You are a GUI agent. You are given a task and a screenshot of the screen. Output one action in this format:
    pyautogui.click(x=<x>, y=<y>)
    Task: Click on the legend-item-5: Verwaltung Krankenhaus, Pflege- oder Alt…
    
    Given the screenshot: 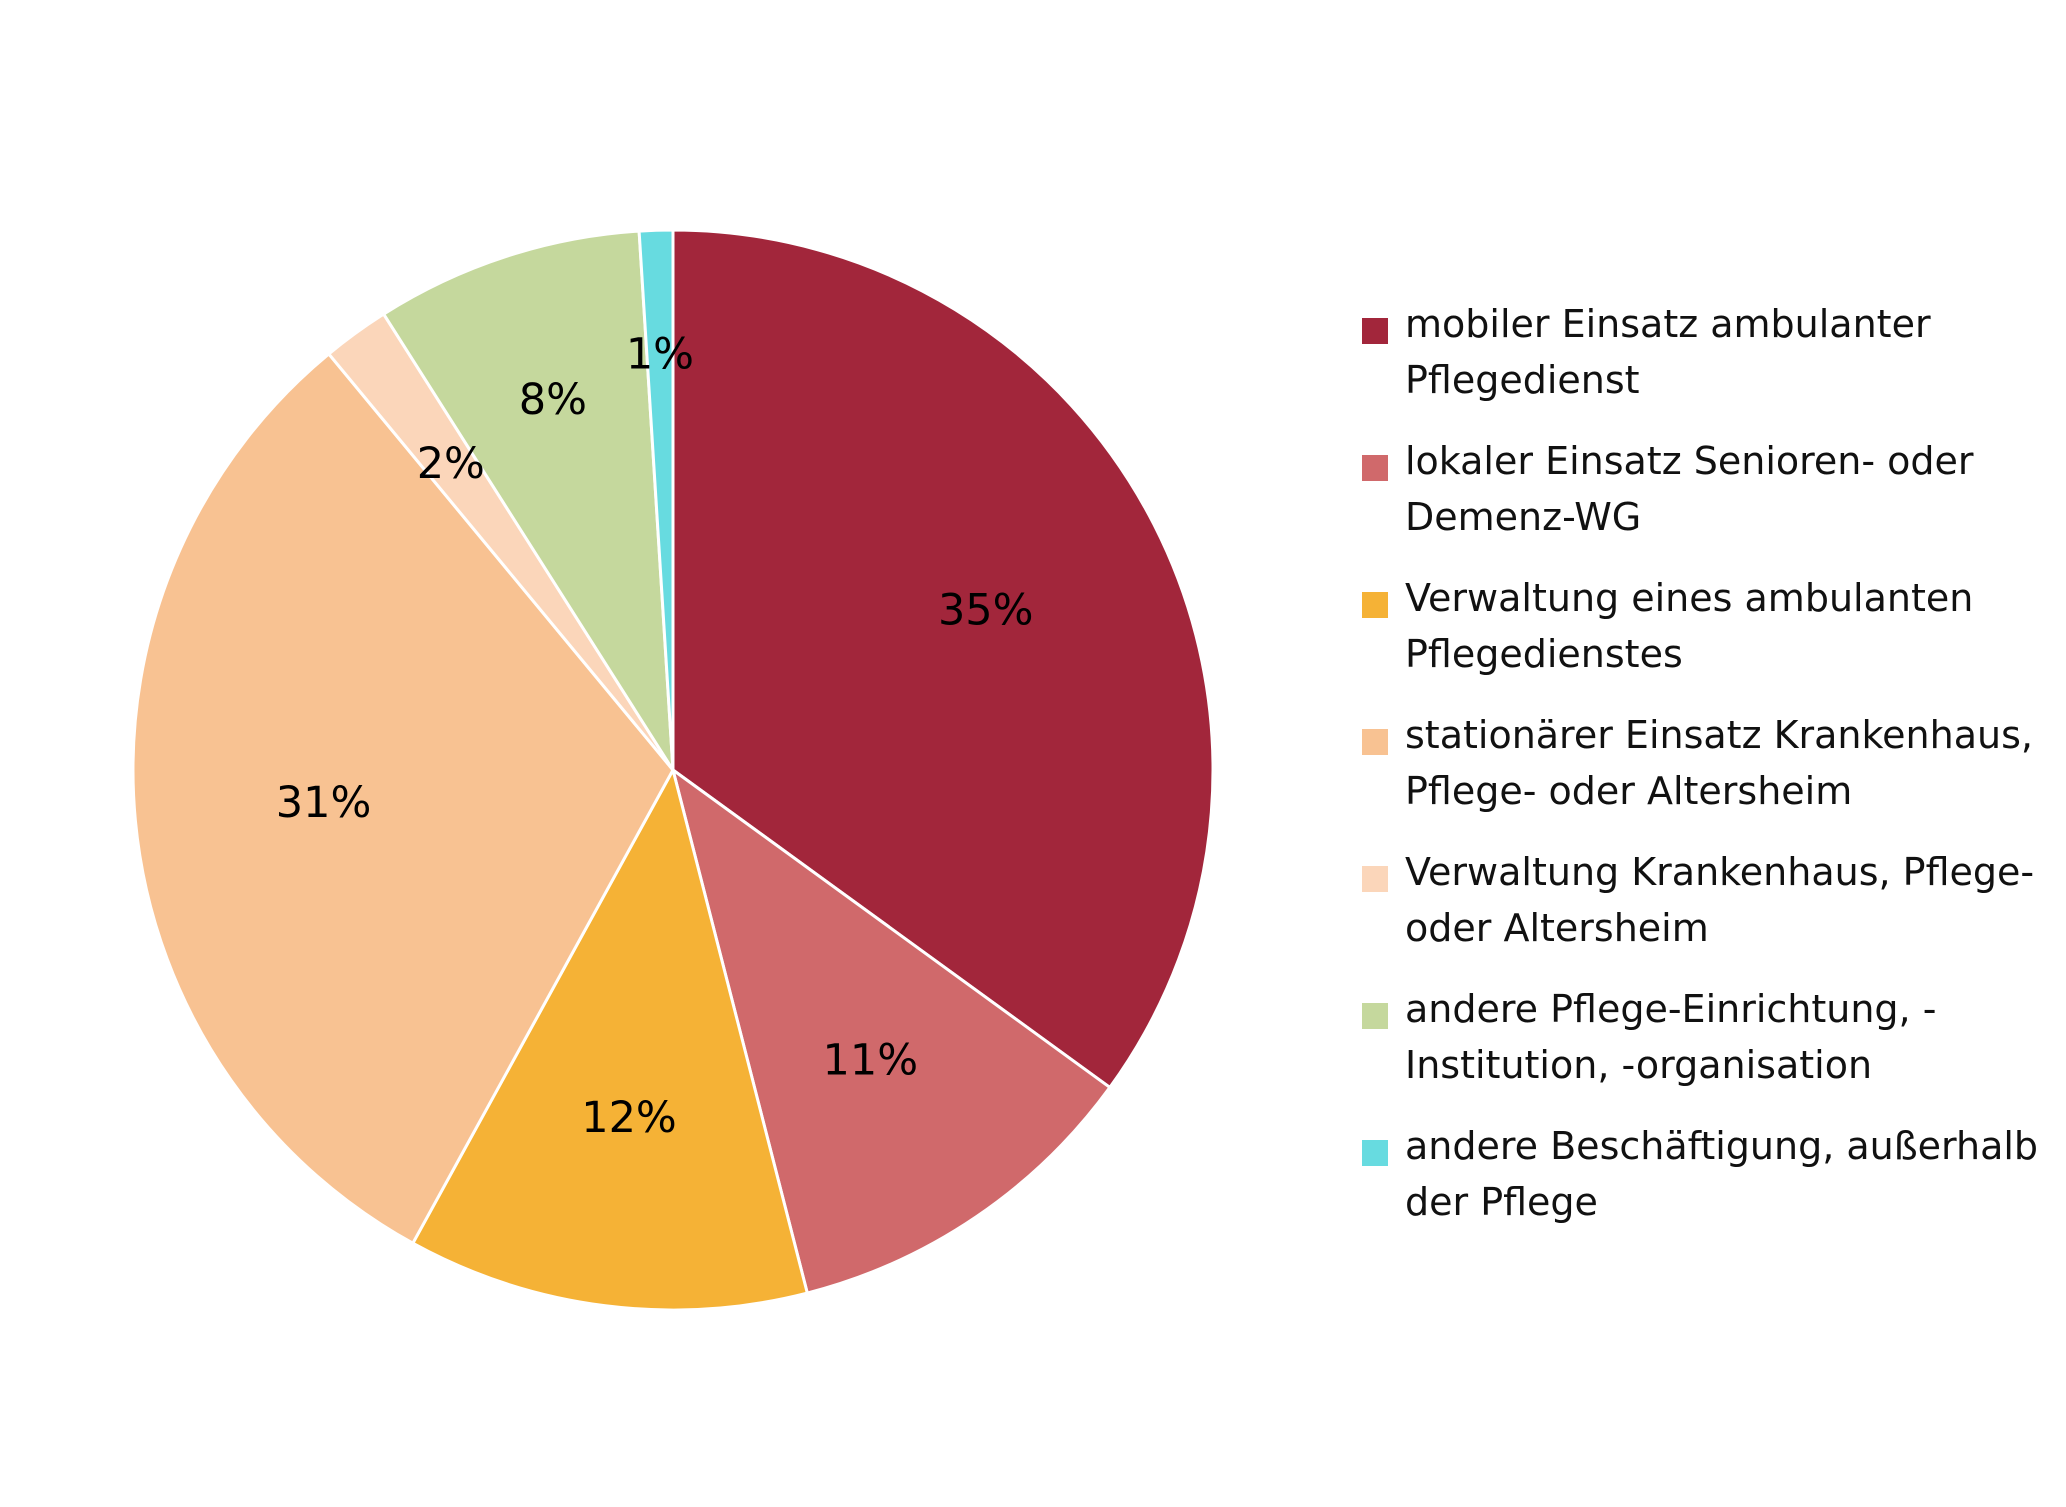 What is the action you would take?
    pyautogui.click(x=1712, y=912)
    